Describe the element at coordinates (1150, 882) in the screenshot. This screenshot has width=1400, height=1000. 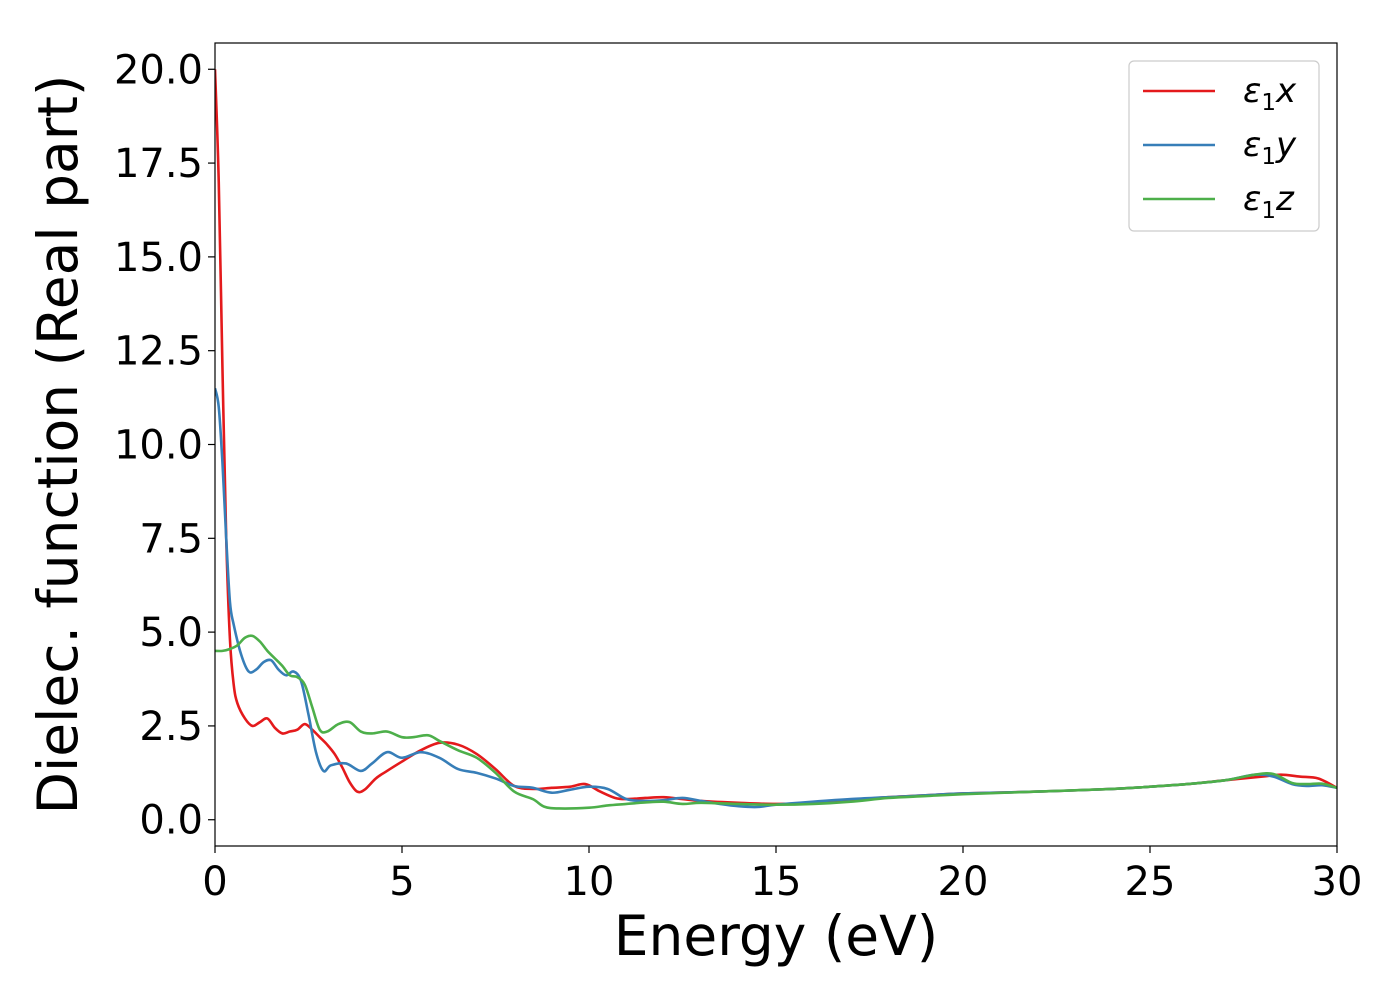
I see `x-tick-label: 25` at that location.